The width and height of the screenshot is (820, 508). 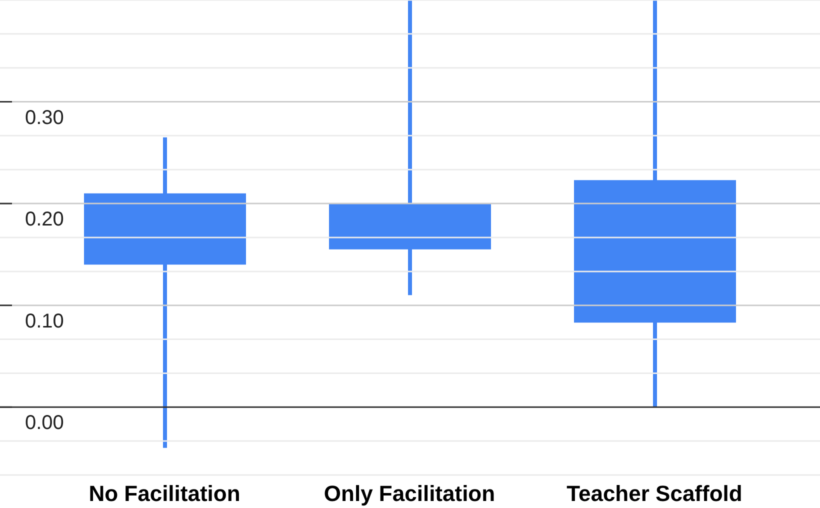 What do you see at coordinates (44, 321) in the screenshot?
I see `y-tick-label: 0.10` at bounding box center [44, 321].